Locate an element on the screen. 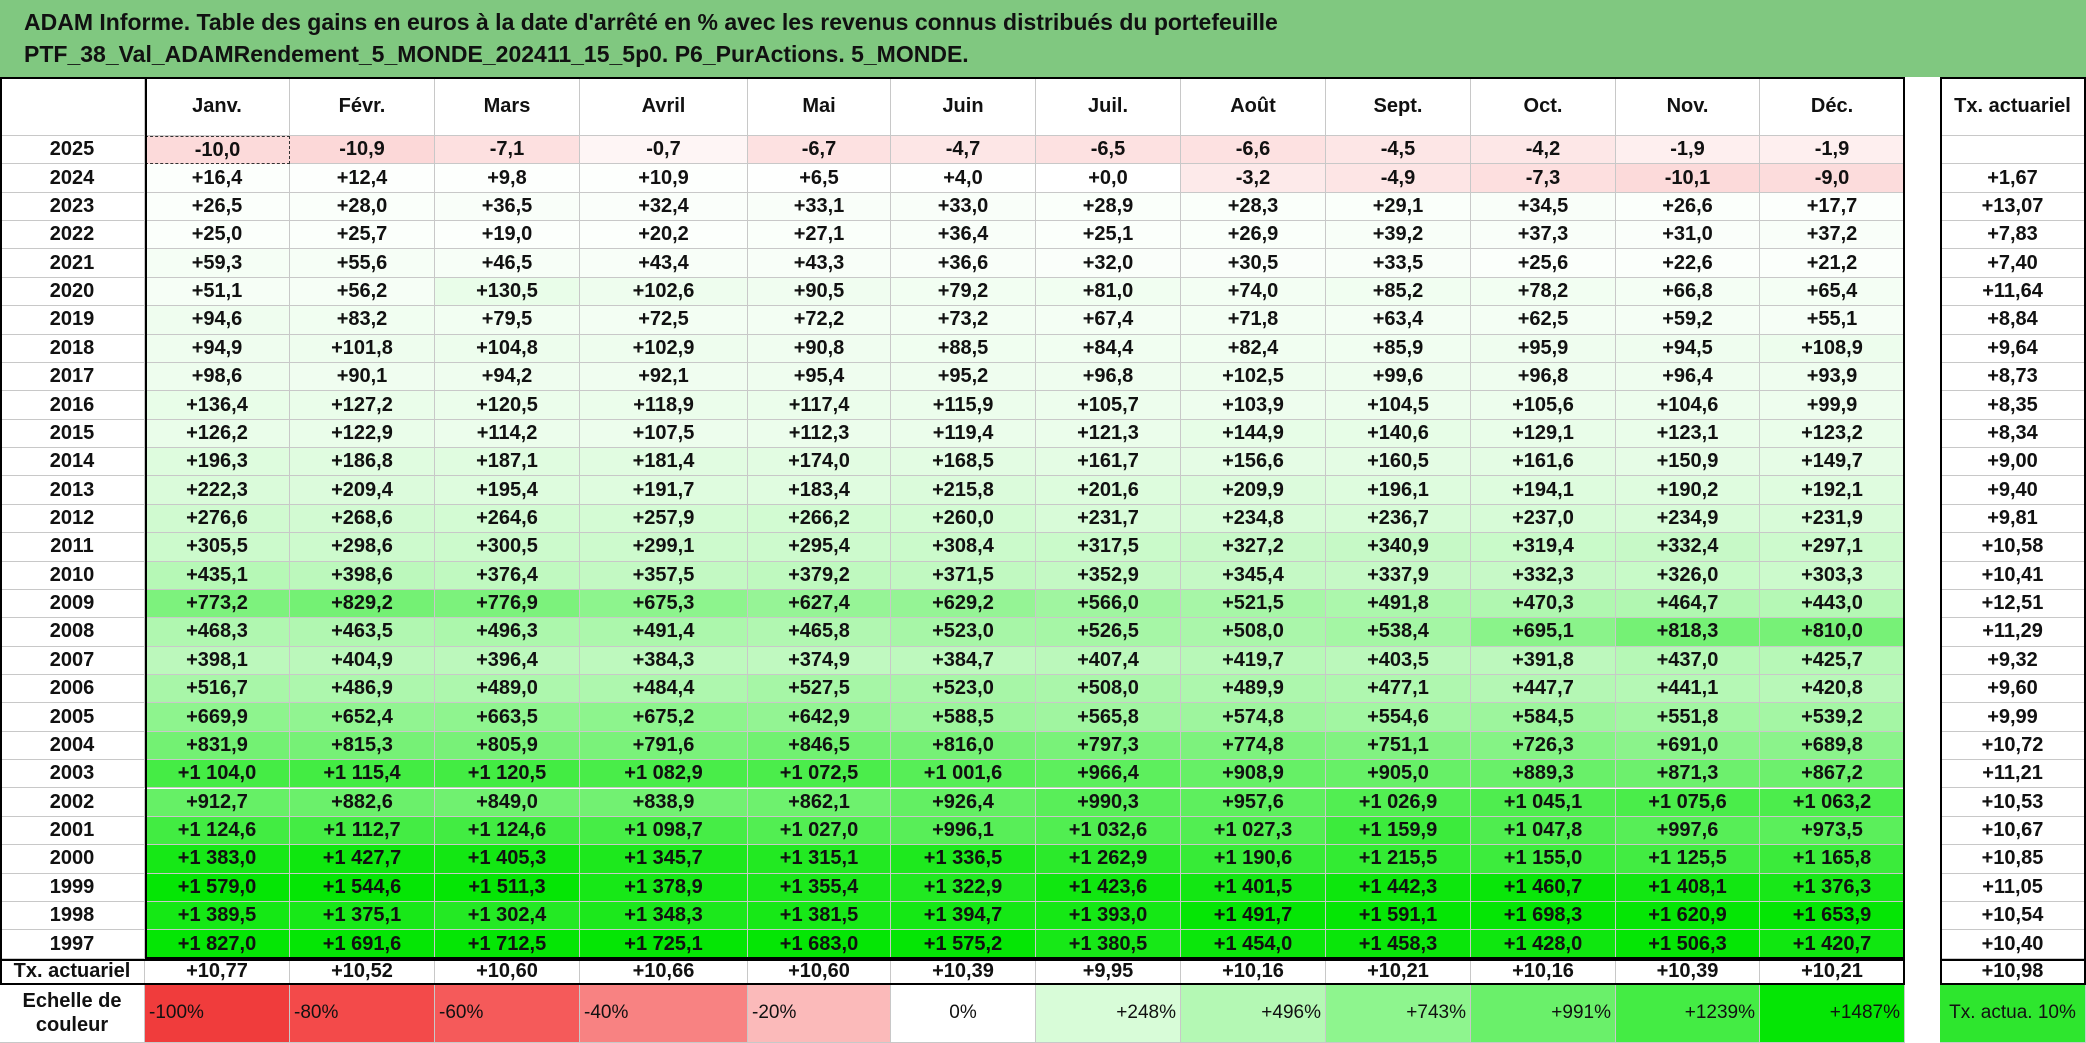 The image size is (2086, 1043). gain-cell: +1 423,6 is located at coordinates (1108, 887).